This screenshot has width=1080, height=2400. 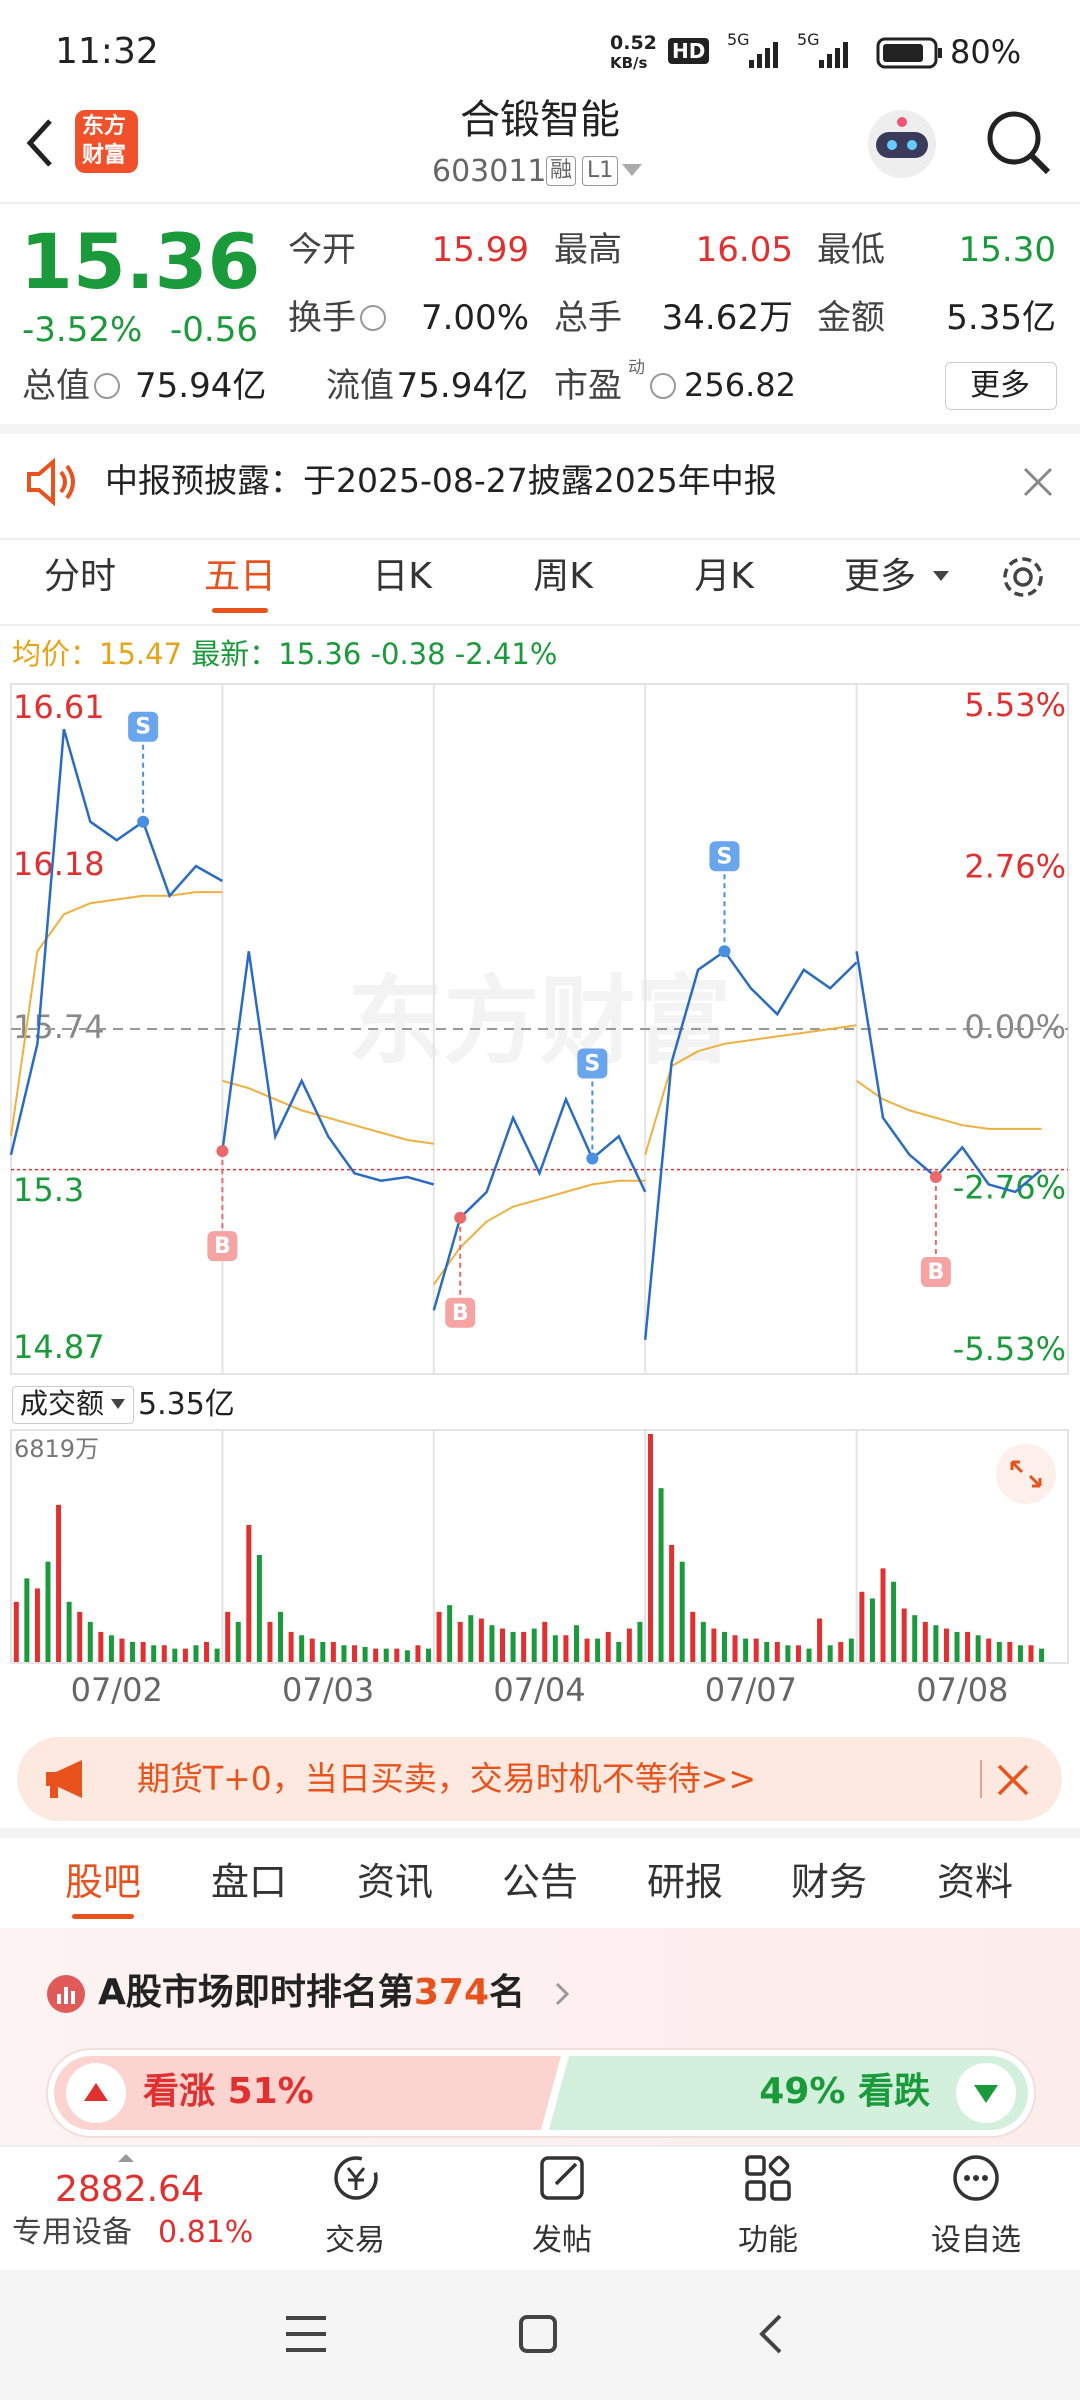 What do you see at coordinates (727, 318) in the screenshot?
I see `field-value: 34.62万` at bounding box center [727, 318].